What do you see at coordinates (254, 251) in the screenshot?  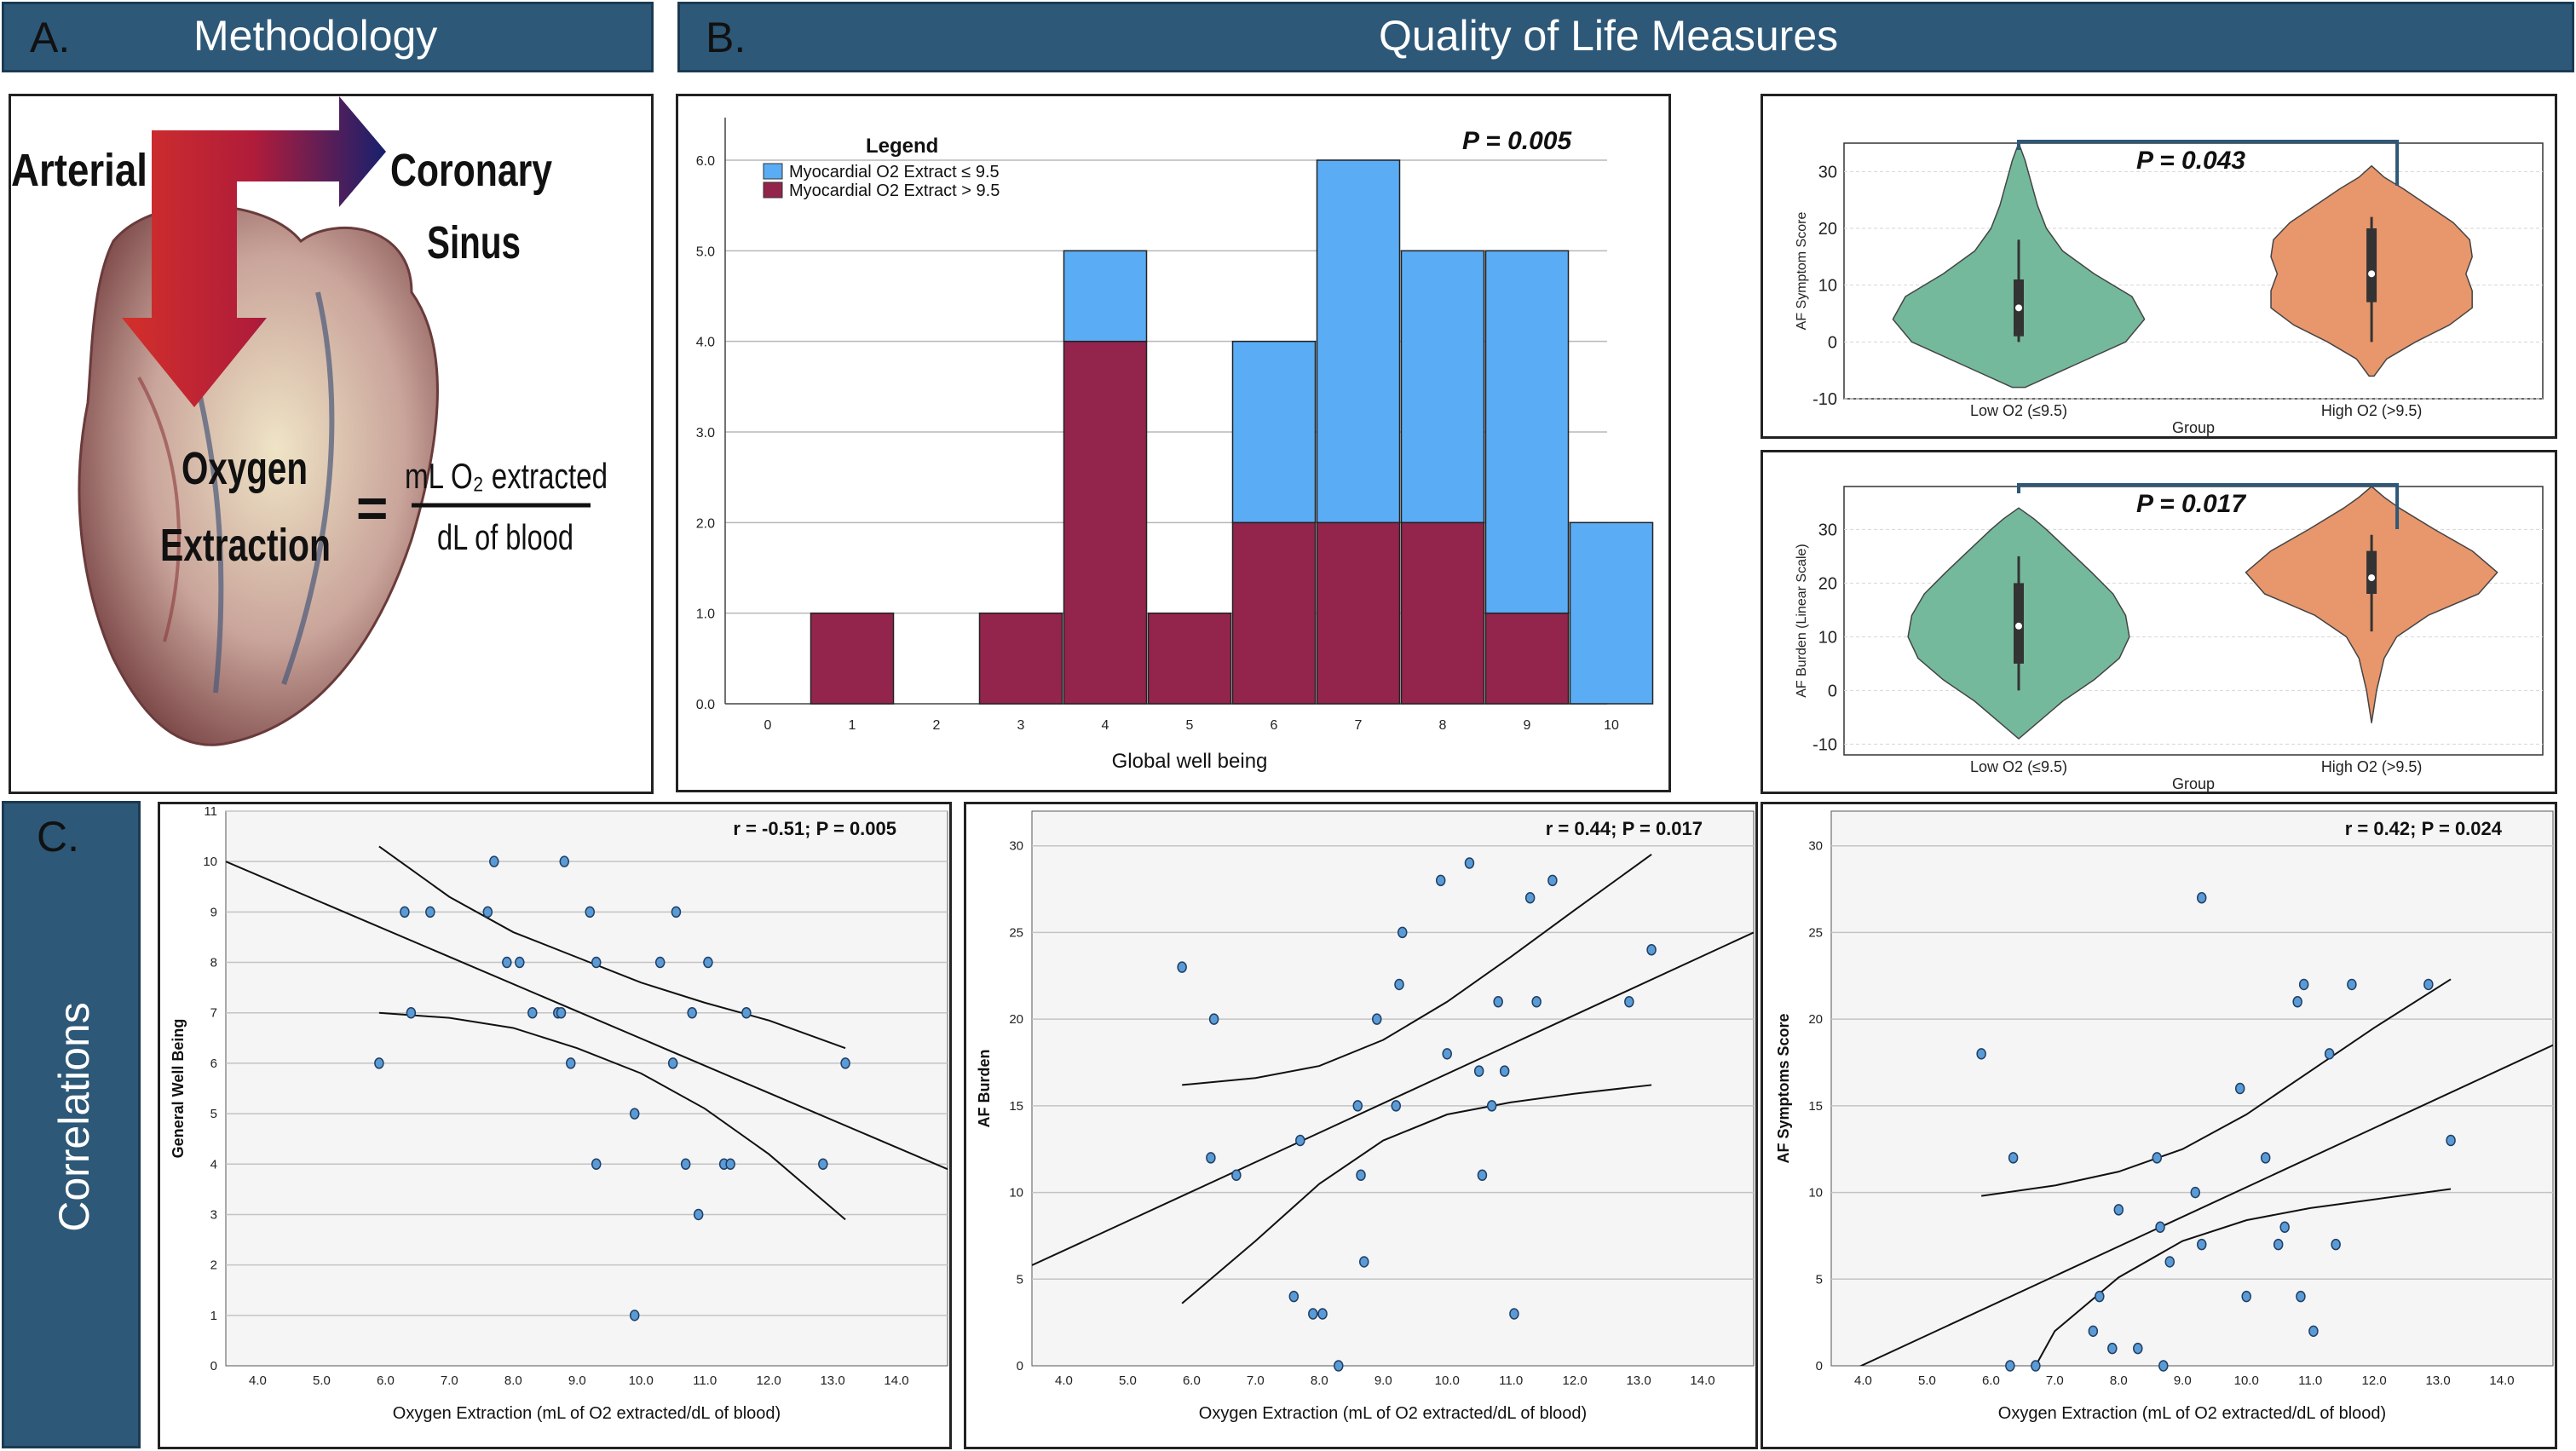 I see `oxygen-flow-arrow` at bounding box center [254, 251].